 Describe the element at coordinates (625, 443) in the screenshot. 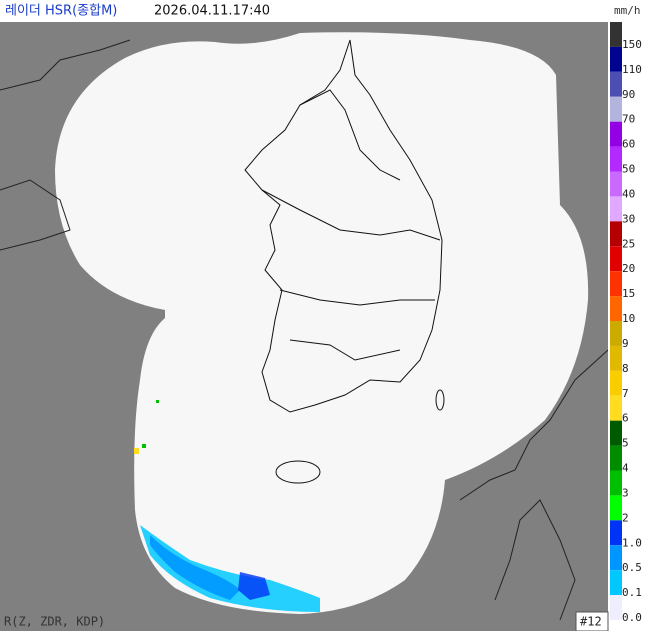

I see `legend-label: 5` at that location.